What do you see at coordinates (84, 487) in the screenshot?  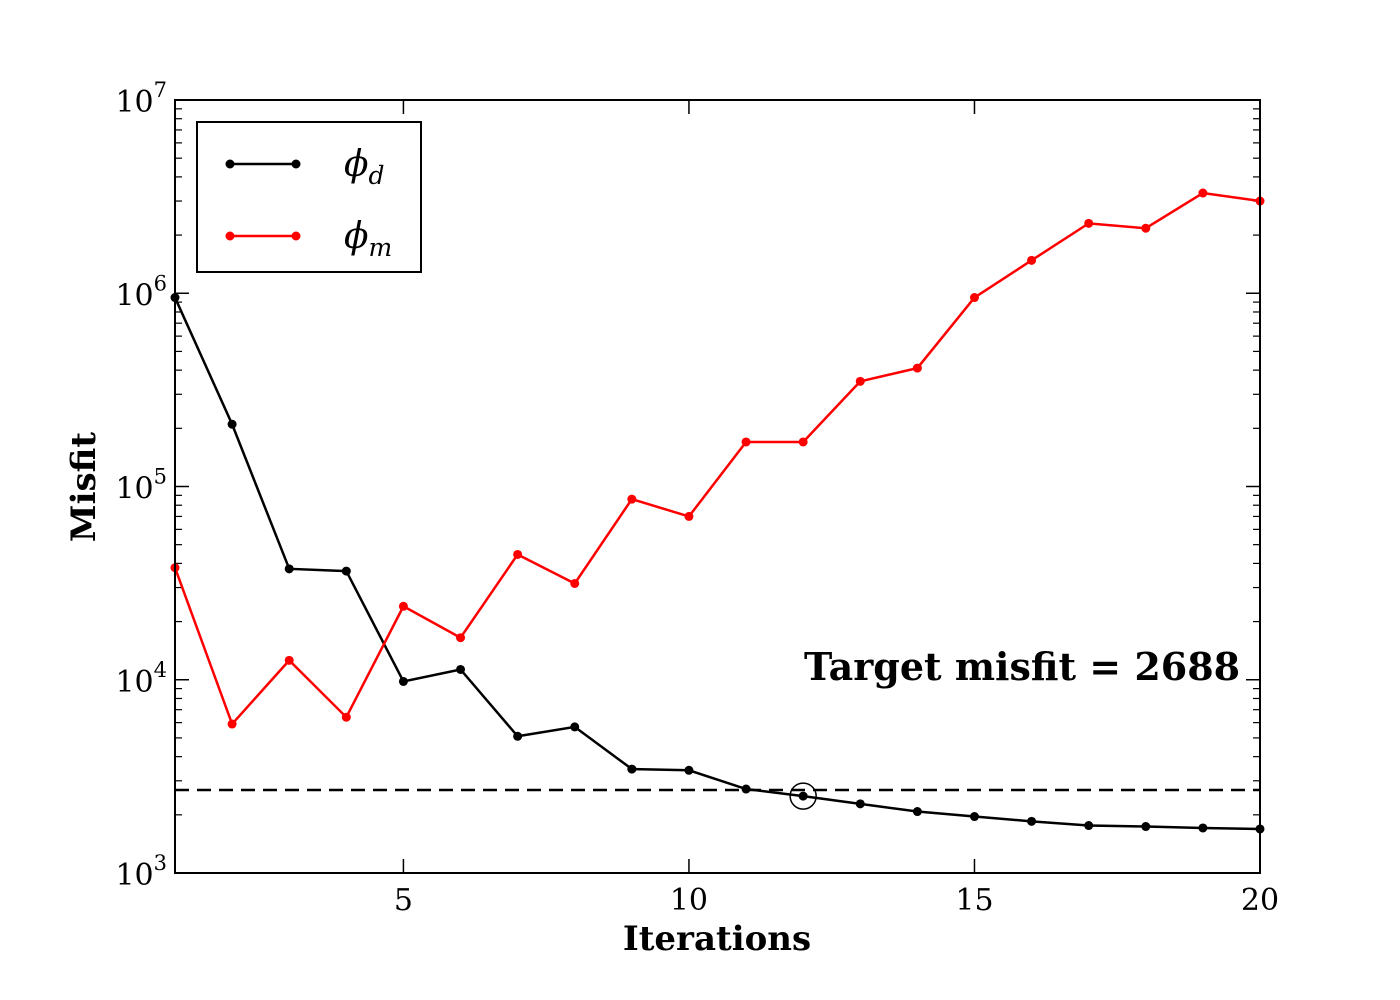 I see `y-axis-label: Misfit` at bounding box center [84, 487].